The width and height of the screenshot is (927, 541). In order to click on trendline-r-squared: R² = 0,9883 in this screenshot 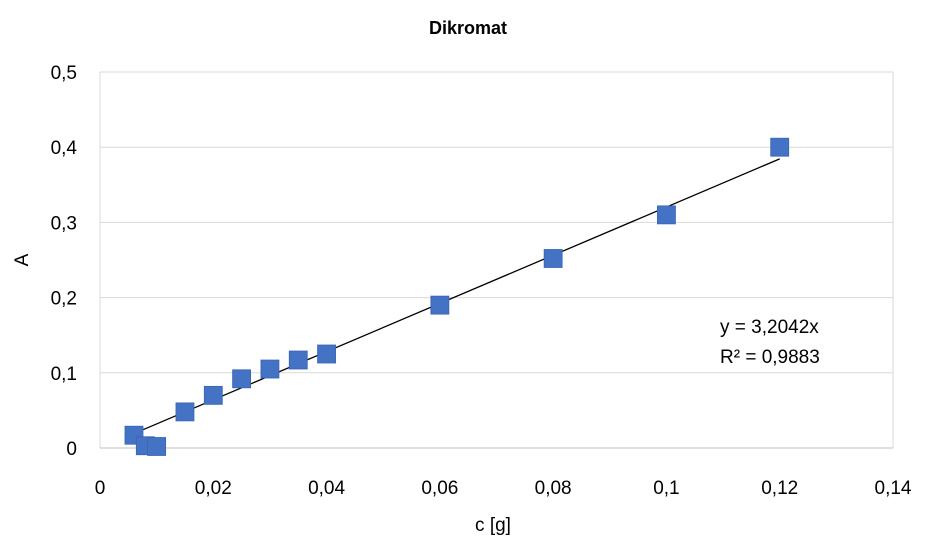, I will do `click(770, 357)`.